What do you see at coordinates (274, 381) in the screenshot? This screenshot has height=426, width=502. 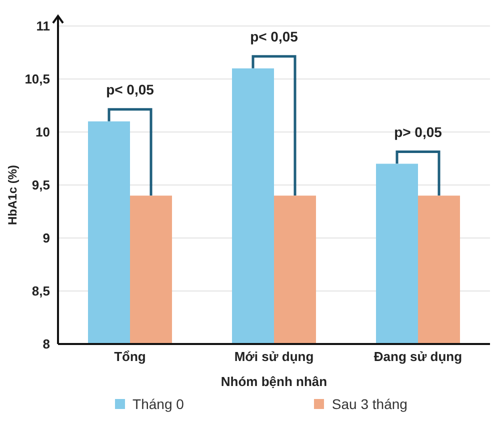 I see `x-axis-title: Nhóm bệnh nhân` at bounding box center [274, 381].